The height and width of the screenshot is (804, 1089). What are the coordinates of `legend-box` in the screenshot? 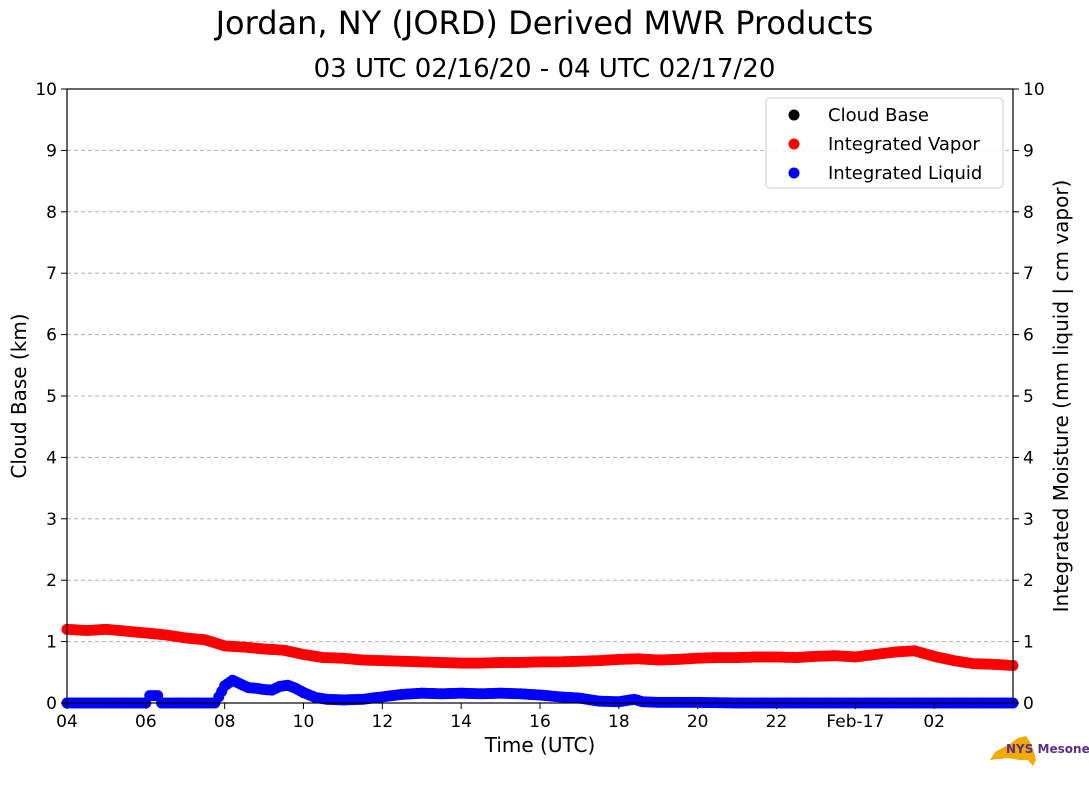 It's located at (884, 143).